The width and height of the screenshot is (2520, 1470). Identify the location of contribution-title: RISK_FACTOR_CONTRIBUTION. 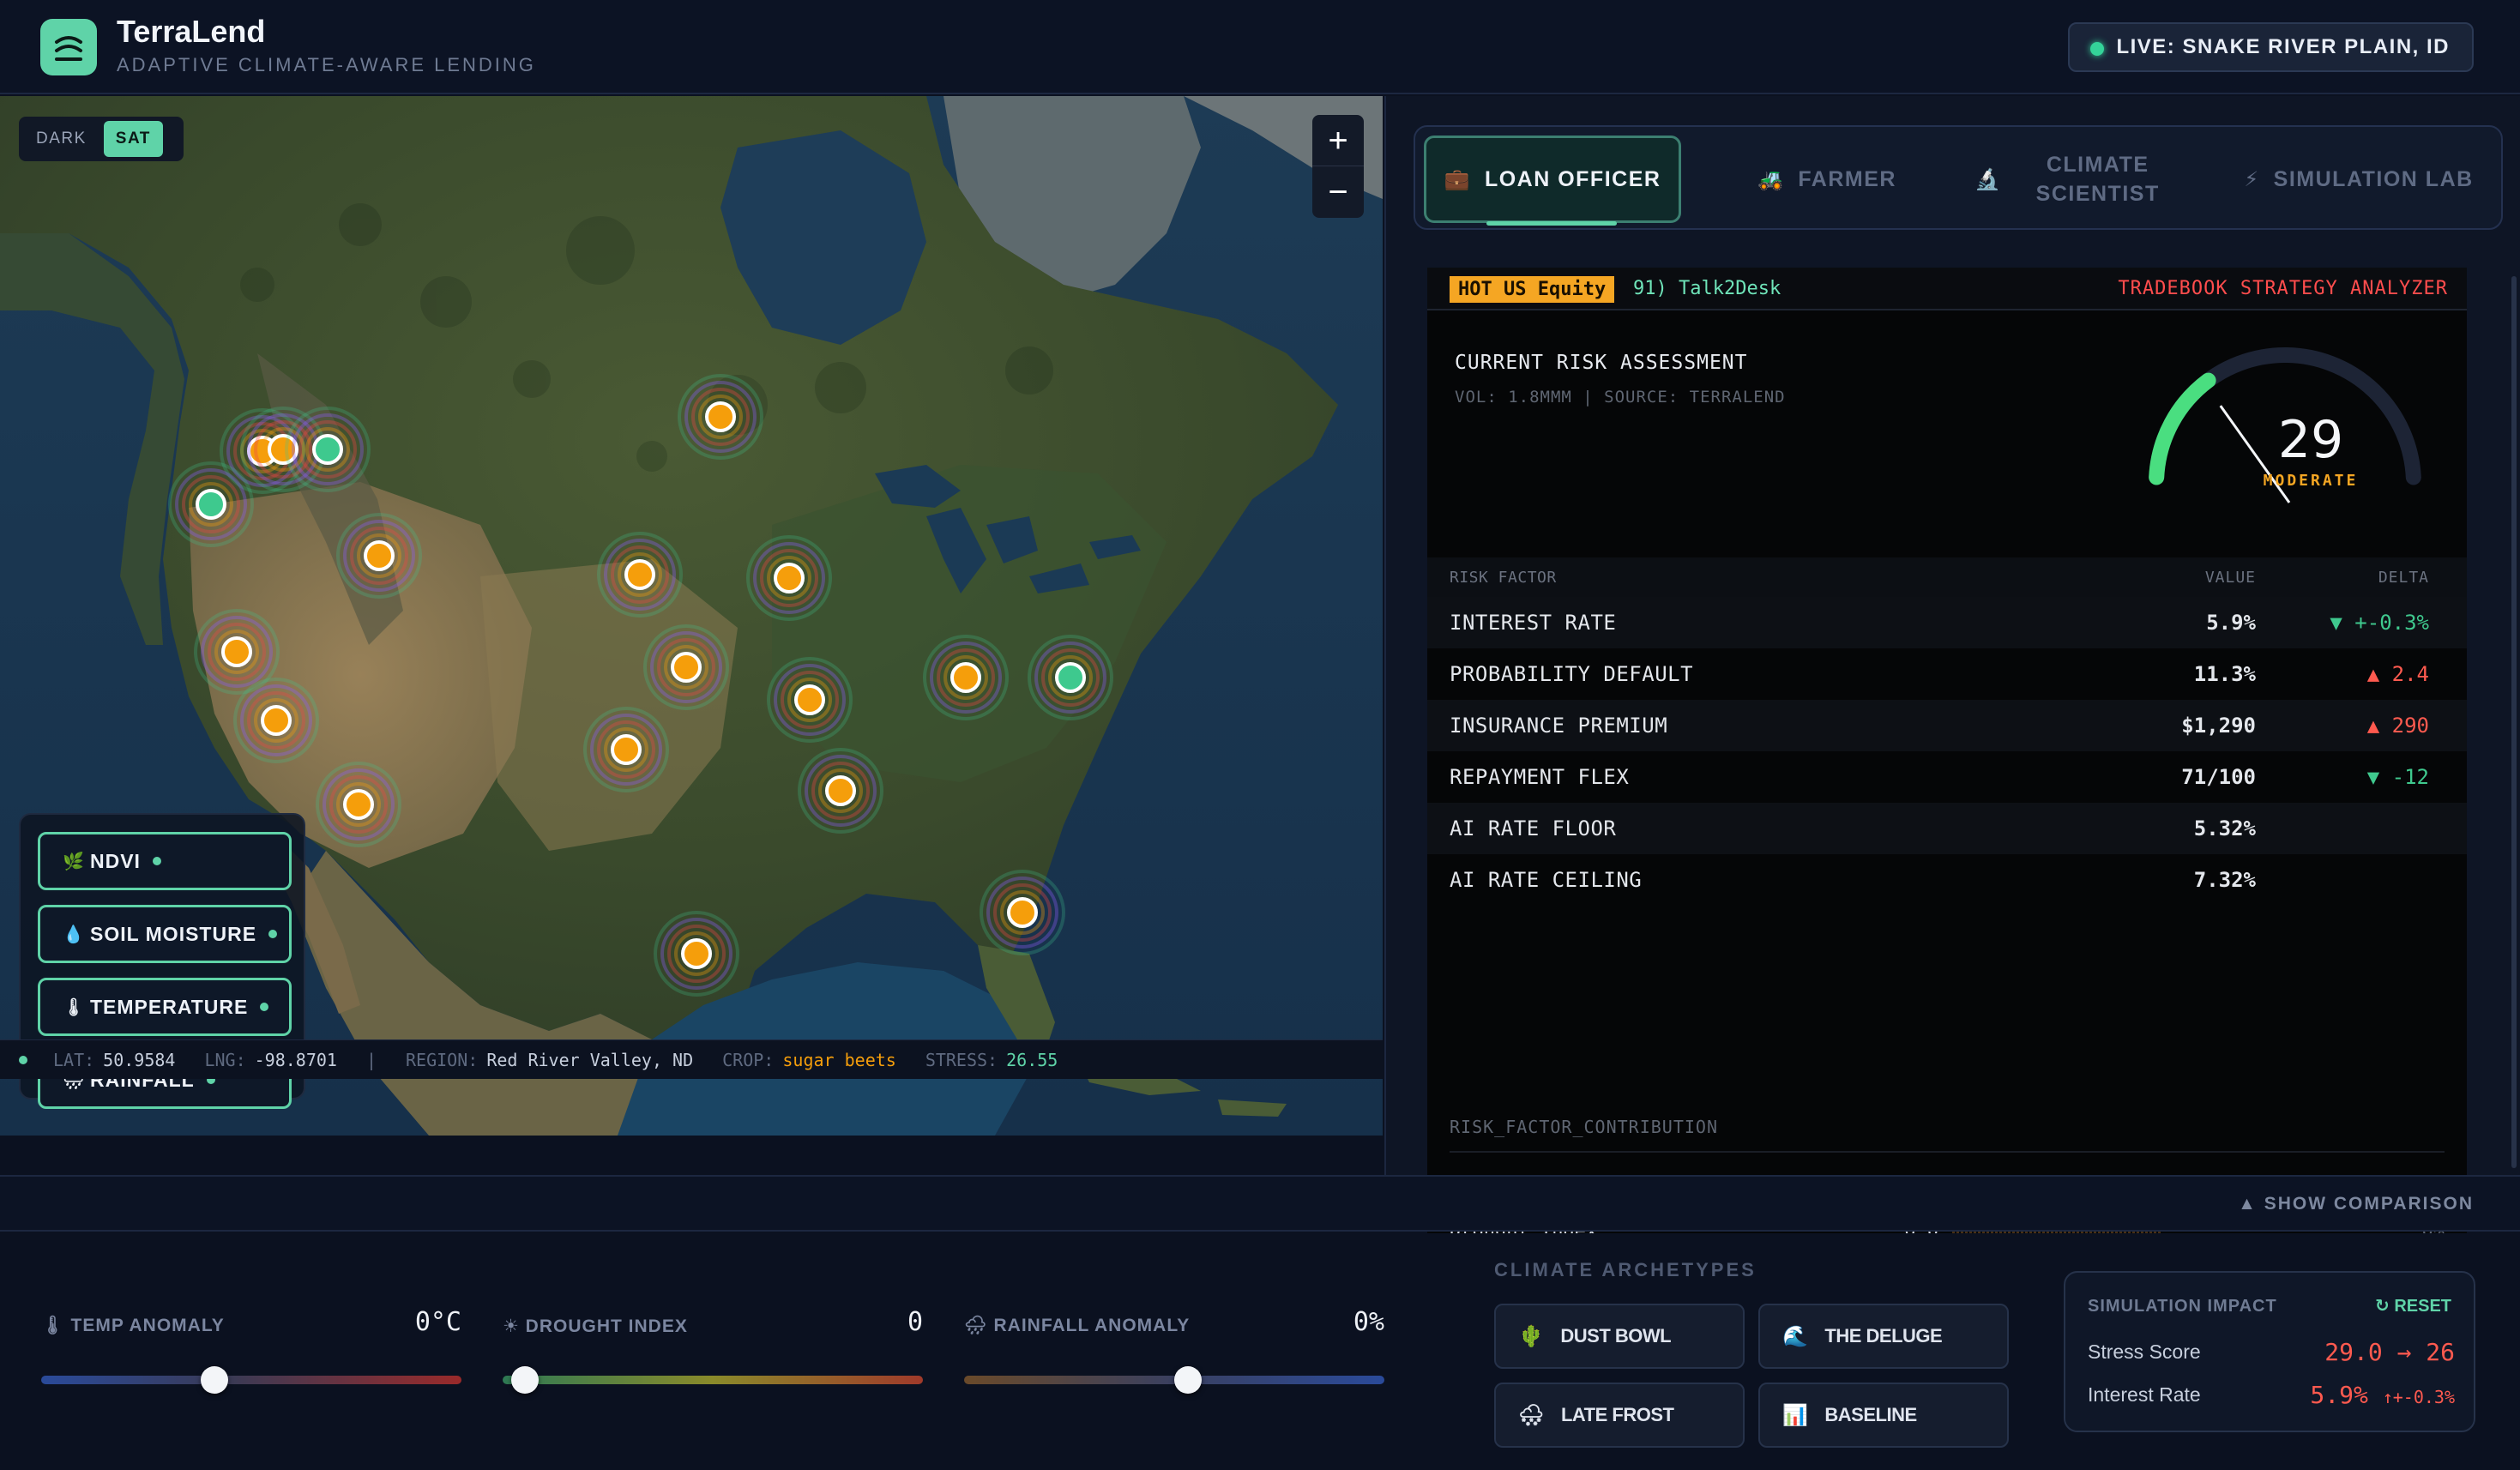
(1584, 1127).